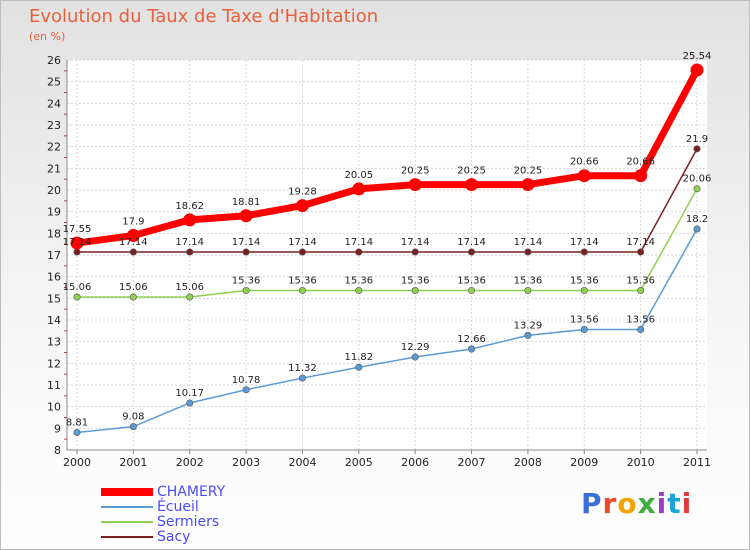  What do you see at coordinates (584, 462) in the screenshot?
I see `x-tick-label: 2009` at bounding box center [584, 462].